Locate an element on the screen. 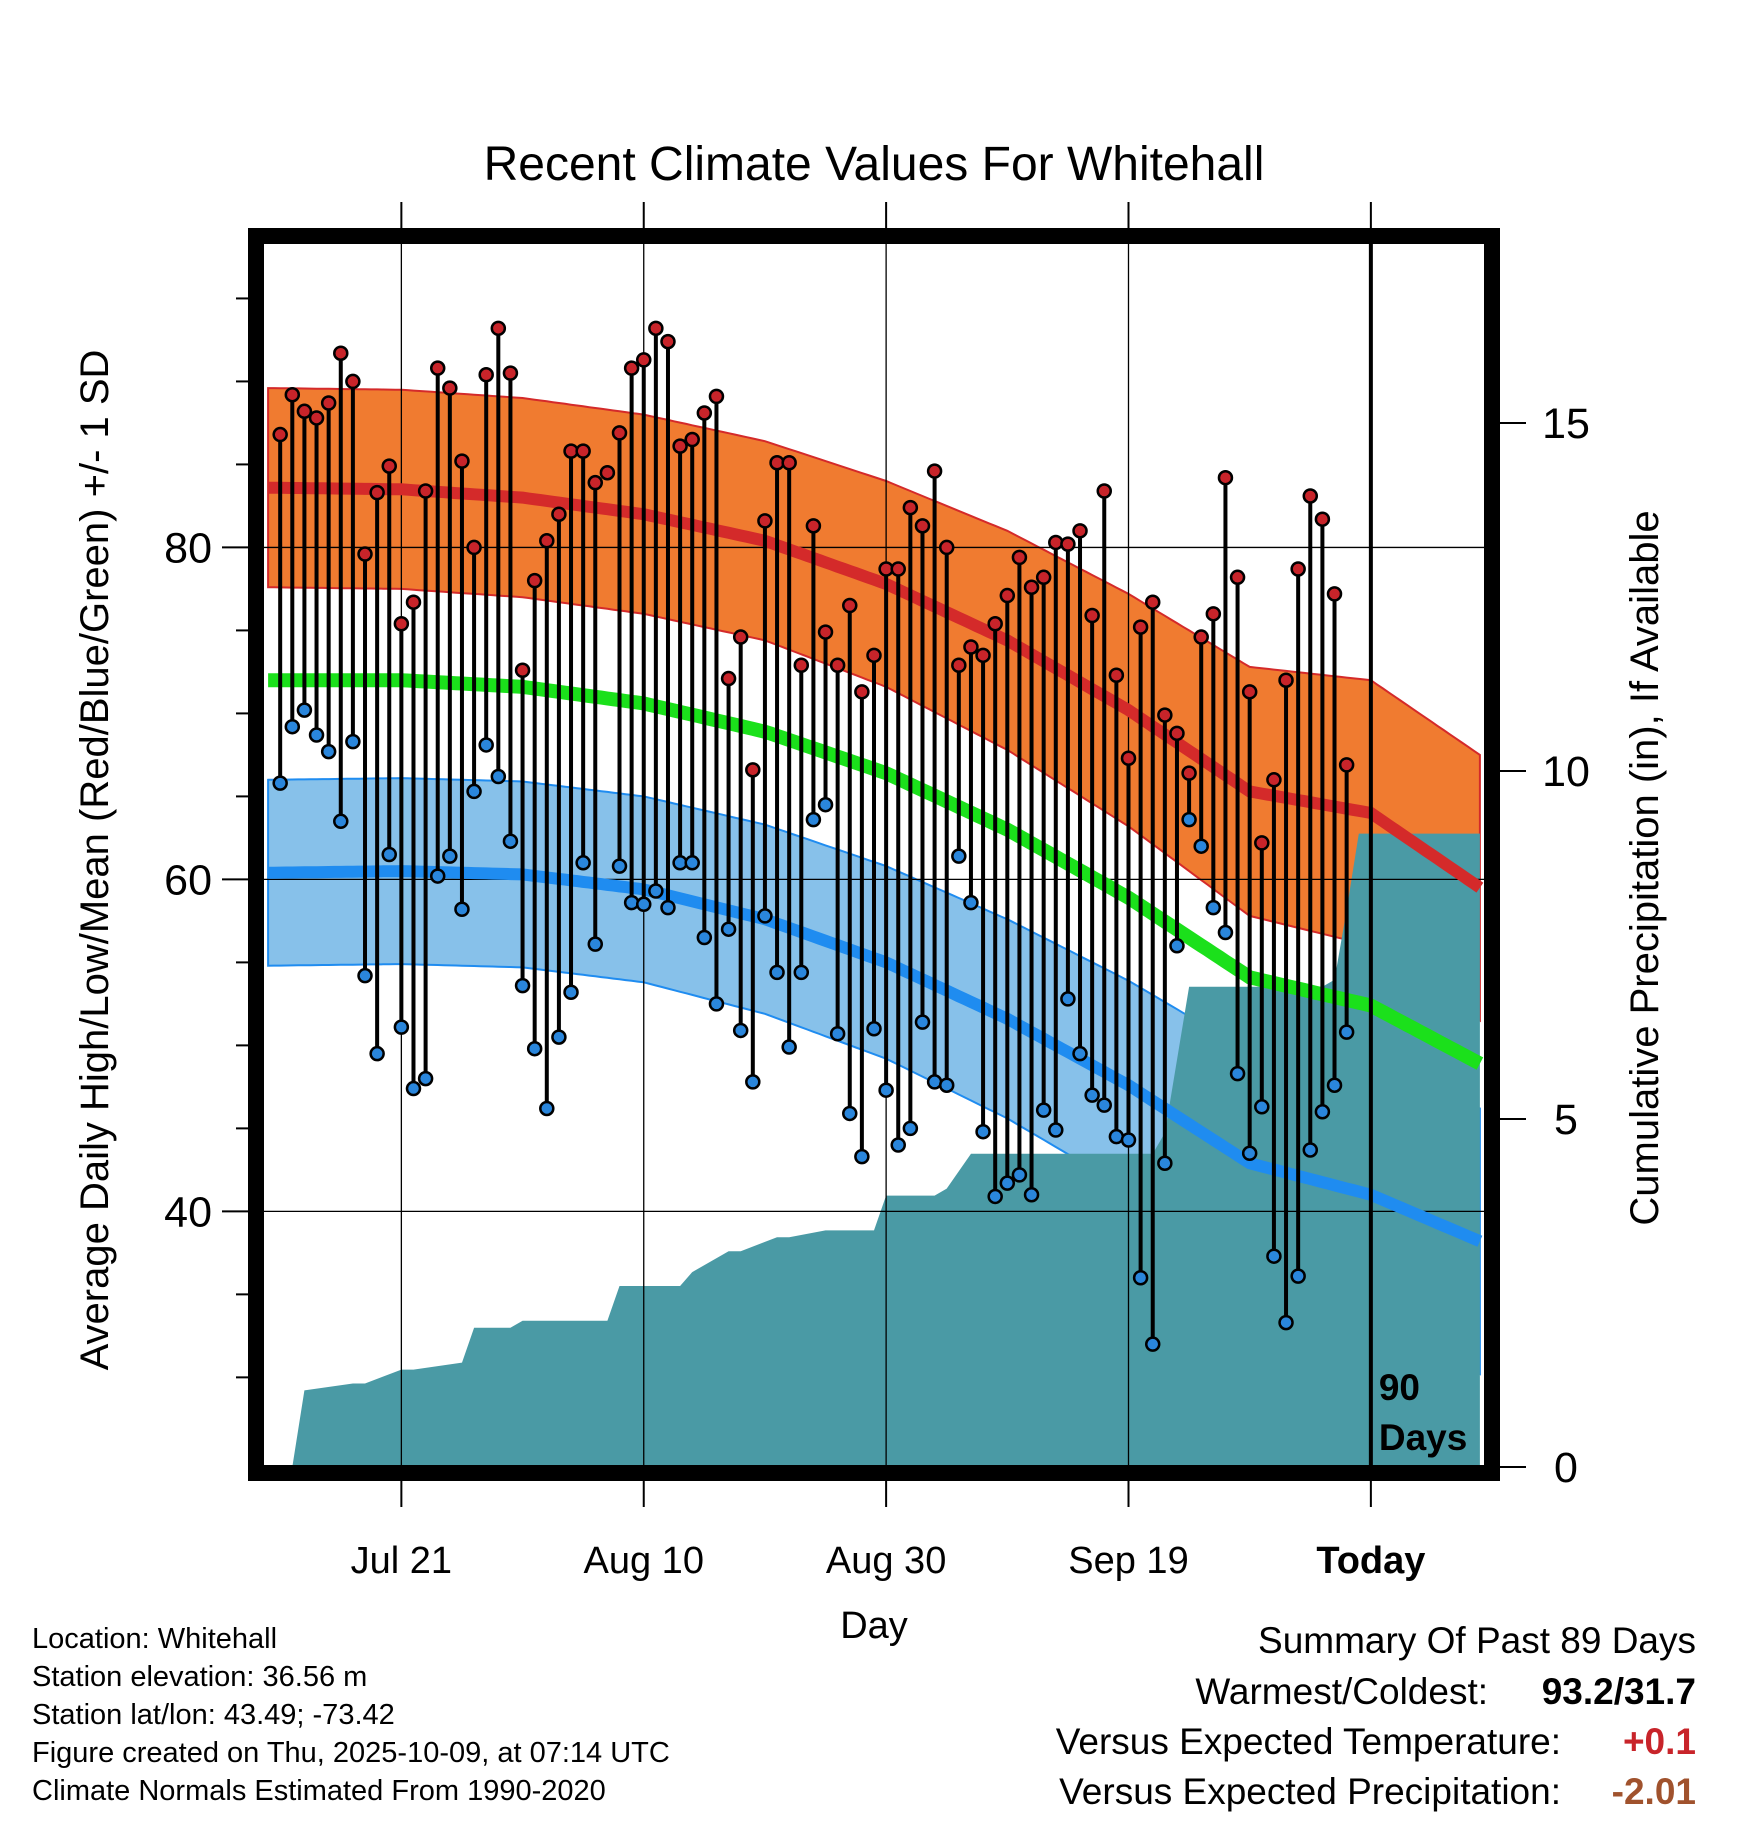  normals-period-text: Climate Normals Estimated From 1990-2020 is located at coordinates (319, 1791).